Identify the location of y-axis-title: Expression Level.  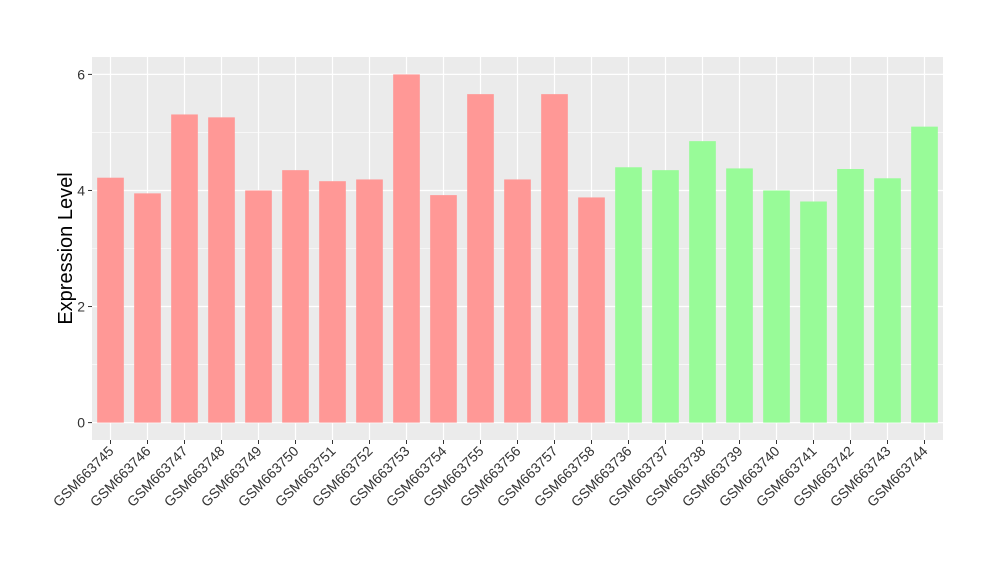
(66, 248).